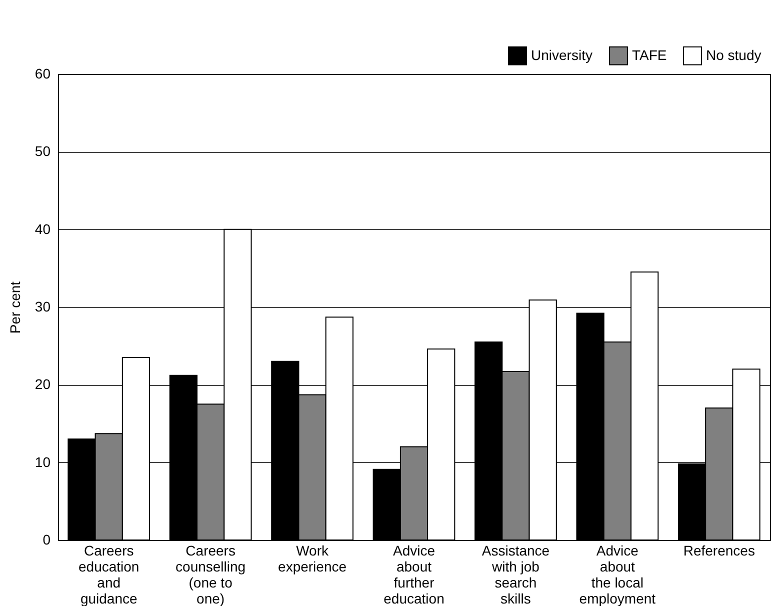  What do you see at coordinates (734, 54) in the screenshot?
I see `legend-label: No study` at bounding box center [734, 54].